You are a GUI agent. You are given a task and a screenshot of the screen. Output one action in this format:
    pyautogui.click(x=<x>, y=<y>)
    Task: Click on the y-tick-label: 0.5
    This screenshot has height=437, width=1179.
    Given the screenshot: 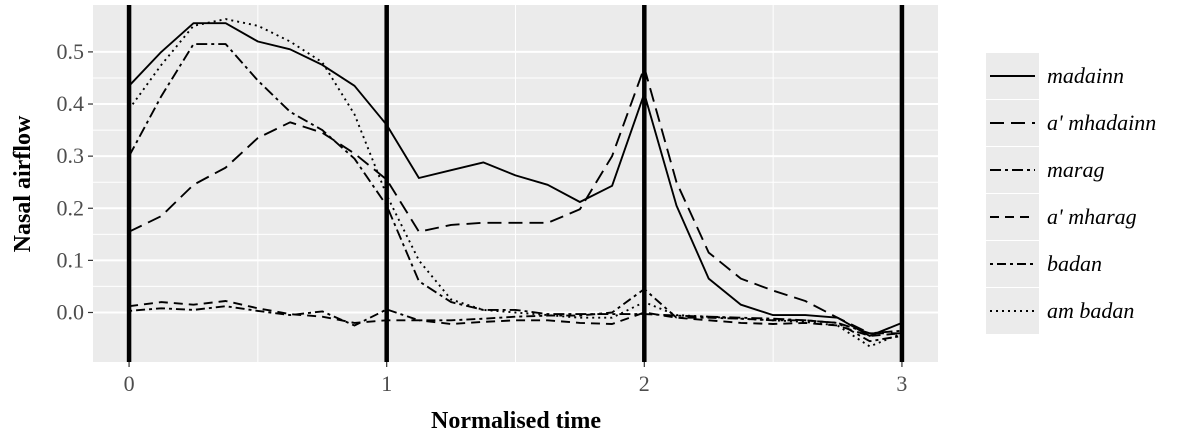 What is the action you would take?
    pyautogui.click(x=71, y=51)
    